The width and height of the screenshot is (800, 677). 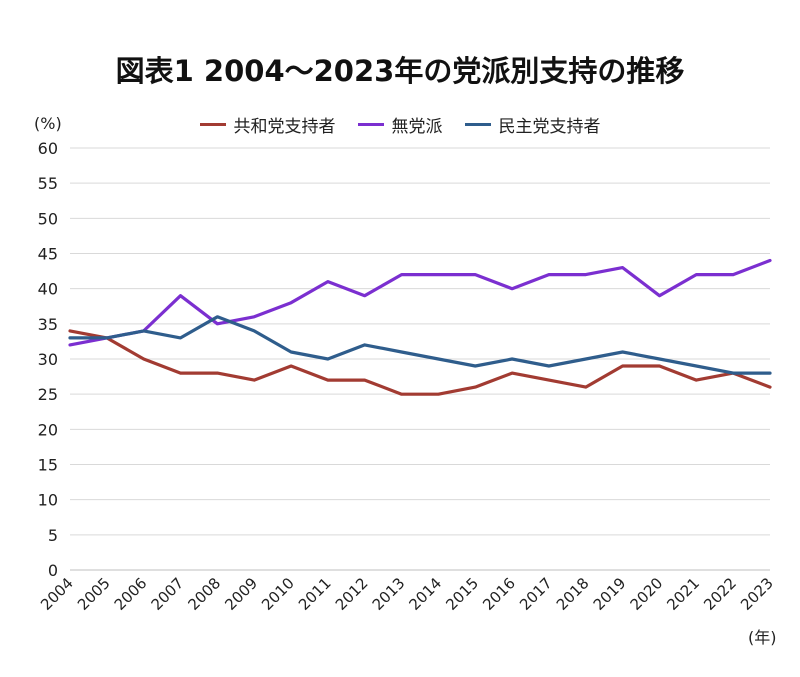 I want to click on x-tick-label-2008: 2008, so click(x=204, y=594).